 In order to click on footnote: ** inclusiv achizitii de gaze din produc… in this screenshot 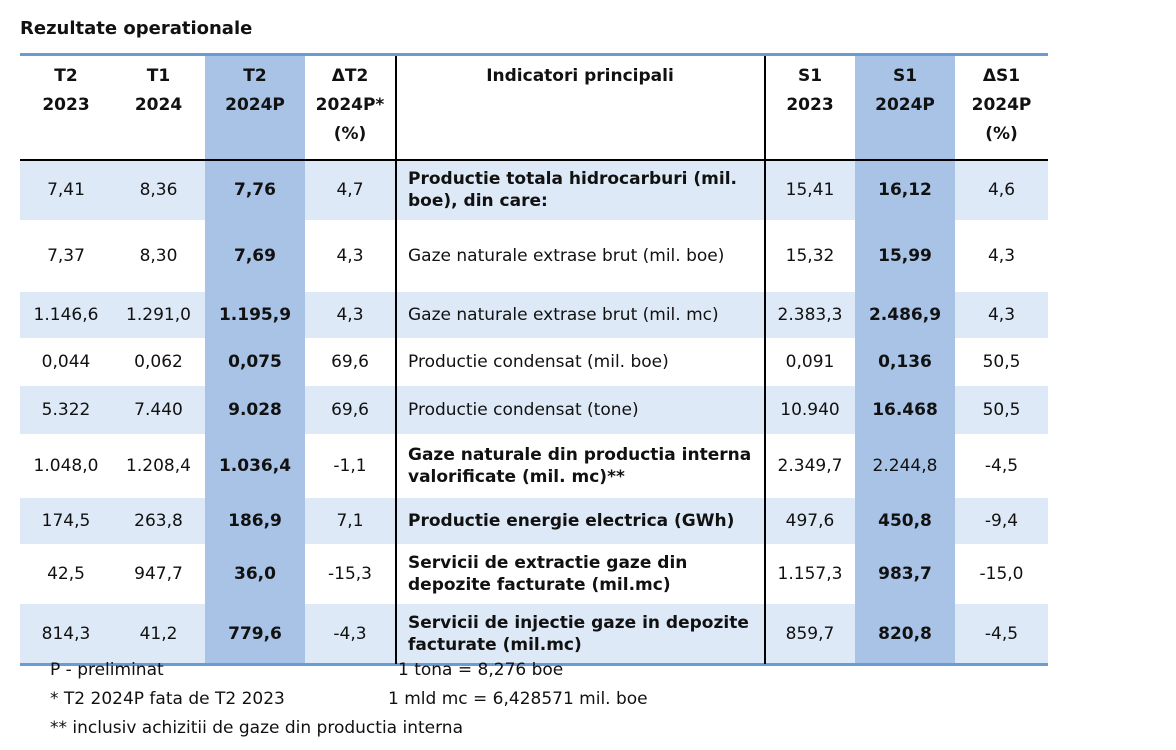, I will do `click(256, 728)`.